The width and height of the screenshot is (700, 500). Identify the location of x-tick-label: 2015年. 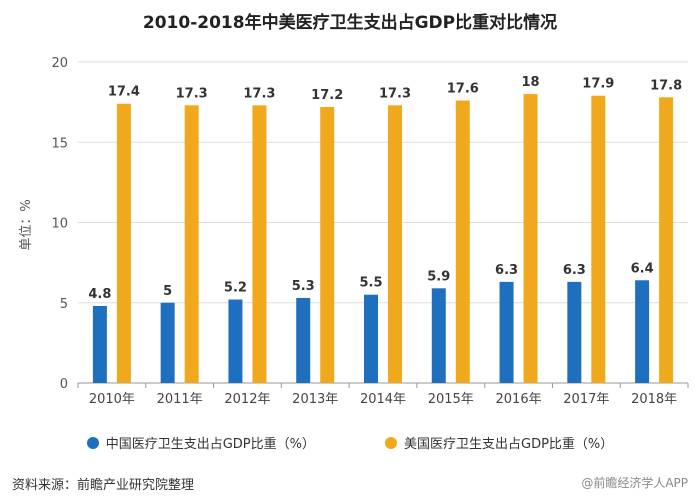
(451, 399).